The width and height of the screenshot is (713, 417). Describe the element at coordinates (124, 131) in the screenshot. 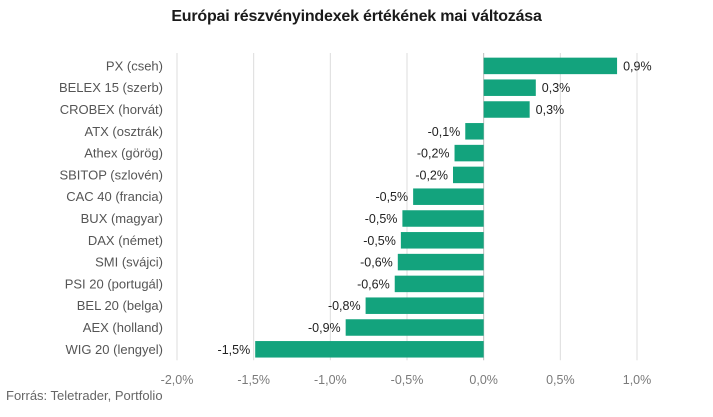

I see `category-label: ATX (osztrák)` at that location.